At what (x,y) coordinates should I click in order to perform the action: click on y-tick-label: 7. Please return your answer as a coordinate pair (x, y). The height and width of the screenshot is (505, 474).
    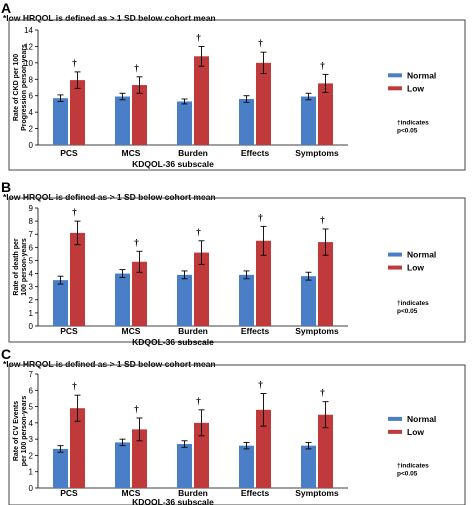
    Looking at the image, I should click on (31, 374).